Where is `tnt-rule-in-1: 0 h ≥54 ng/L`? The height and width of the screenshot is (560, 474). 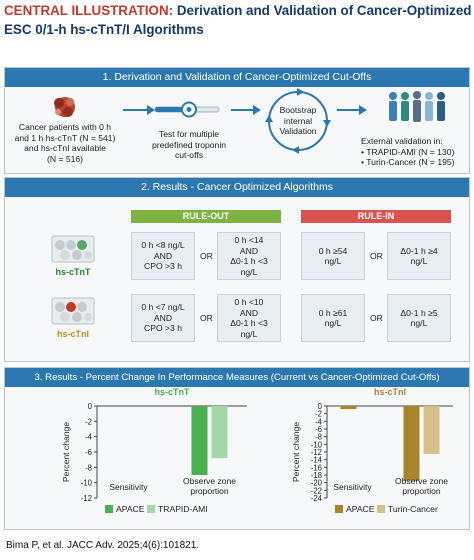
tnt-rule-in-1: 0 h ≥54 ng/L is located at coordinates (333, 256).